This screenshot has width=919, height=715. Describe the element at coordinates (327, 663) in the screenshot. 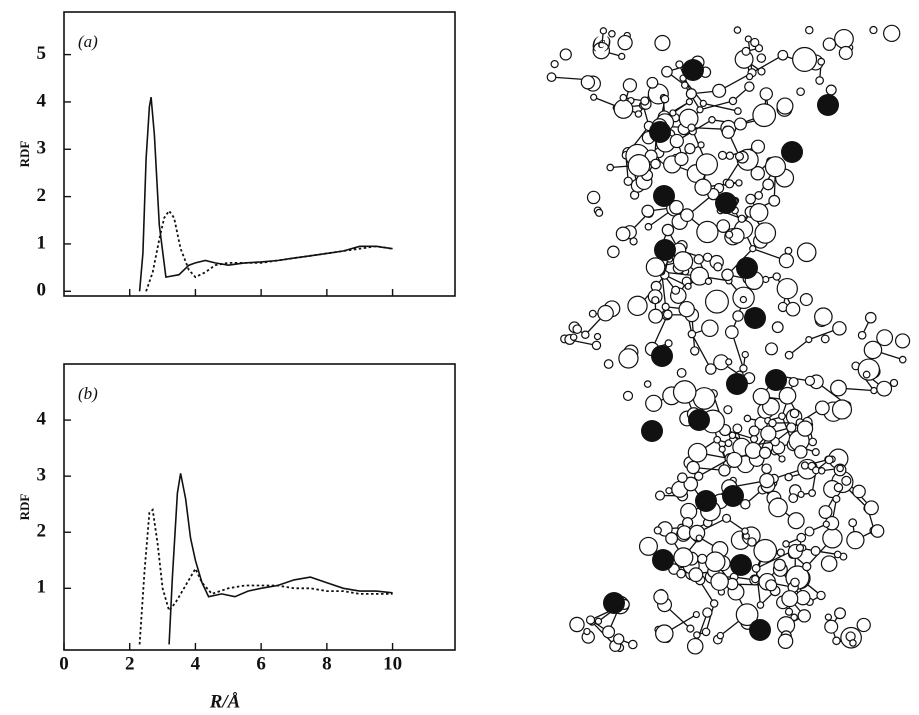

I see `x-tick-label: 8` at that location.